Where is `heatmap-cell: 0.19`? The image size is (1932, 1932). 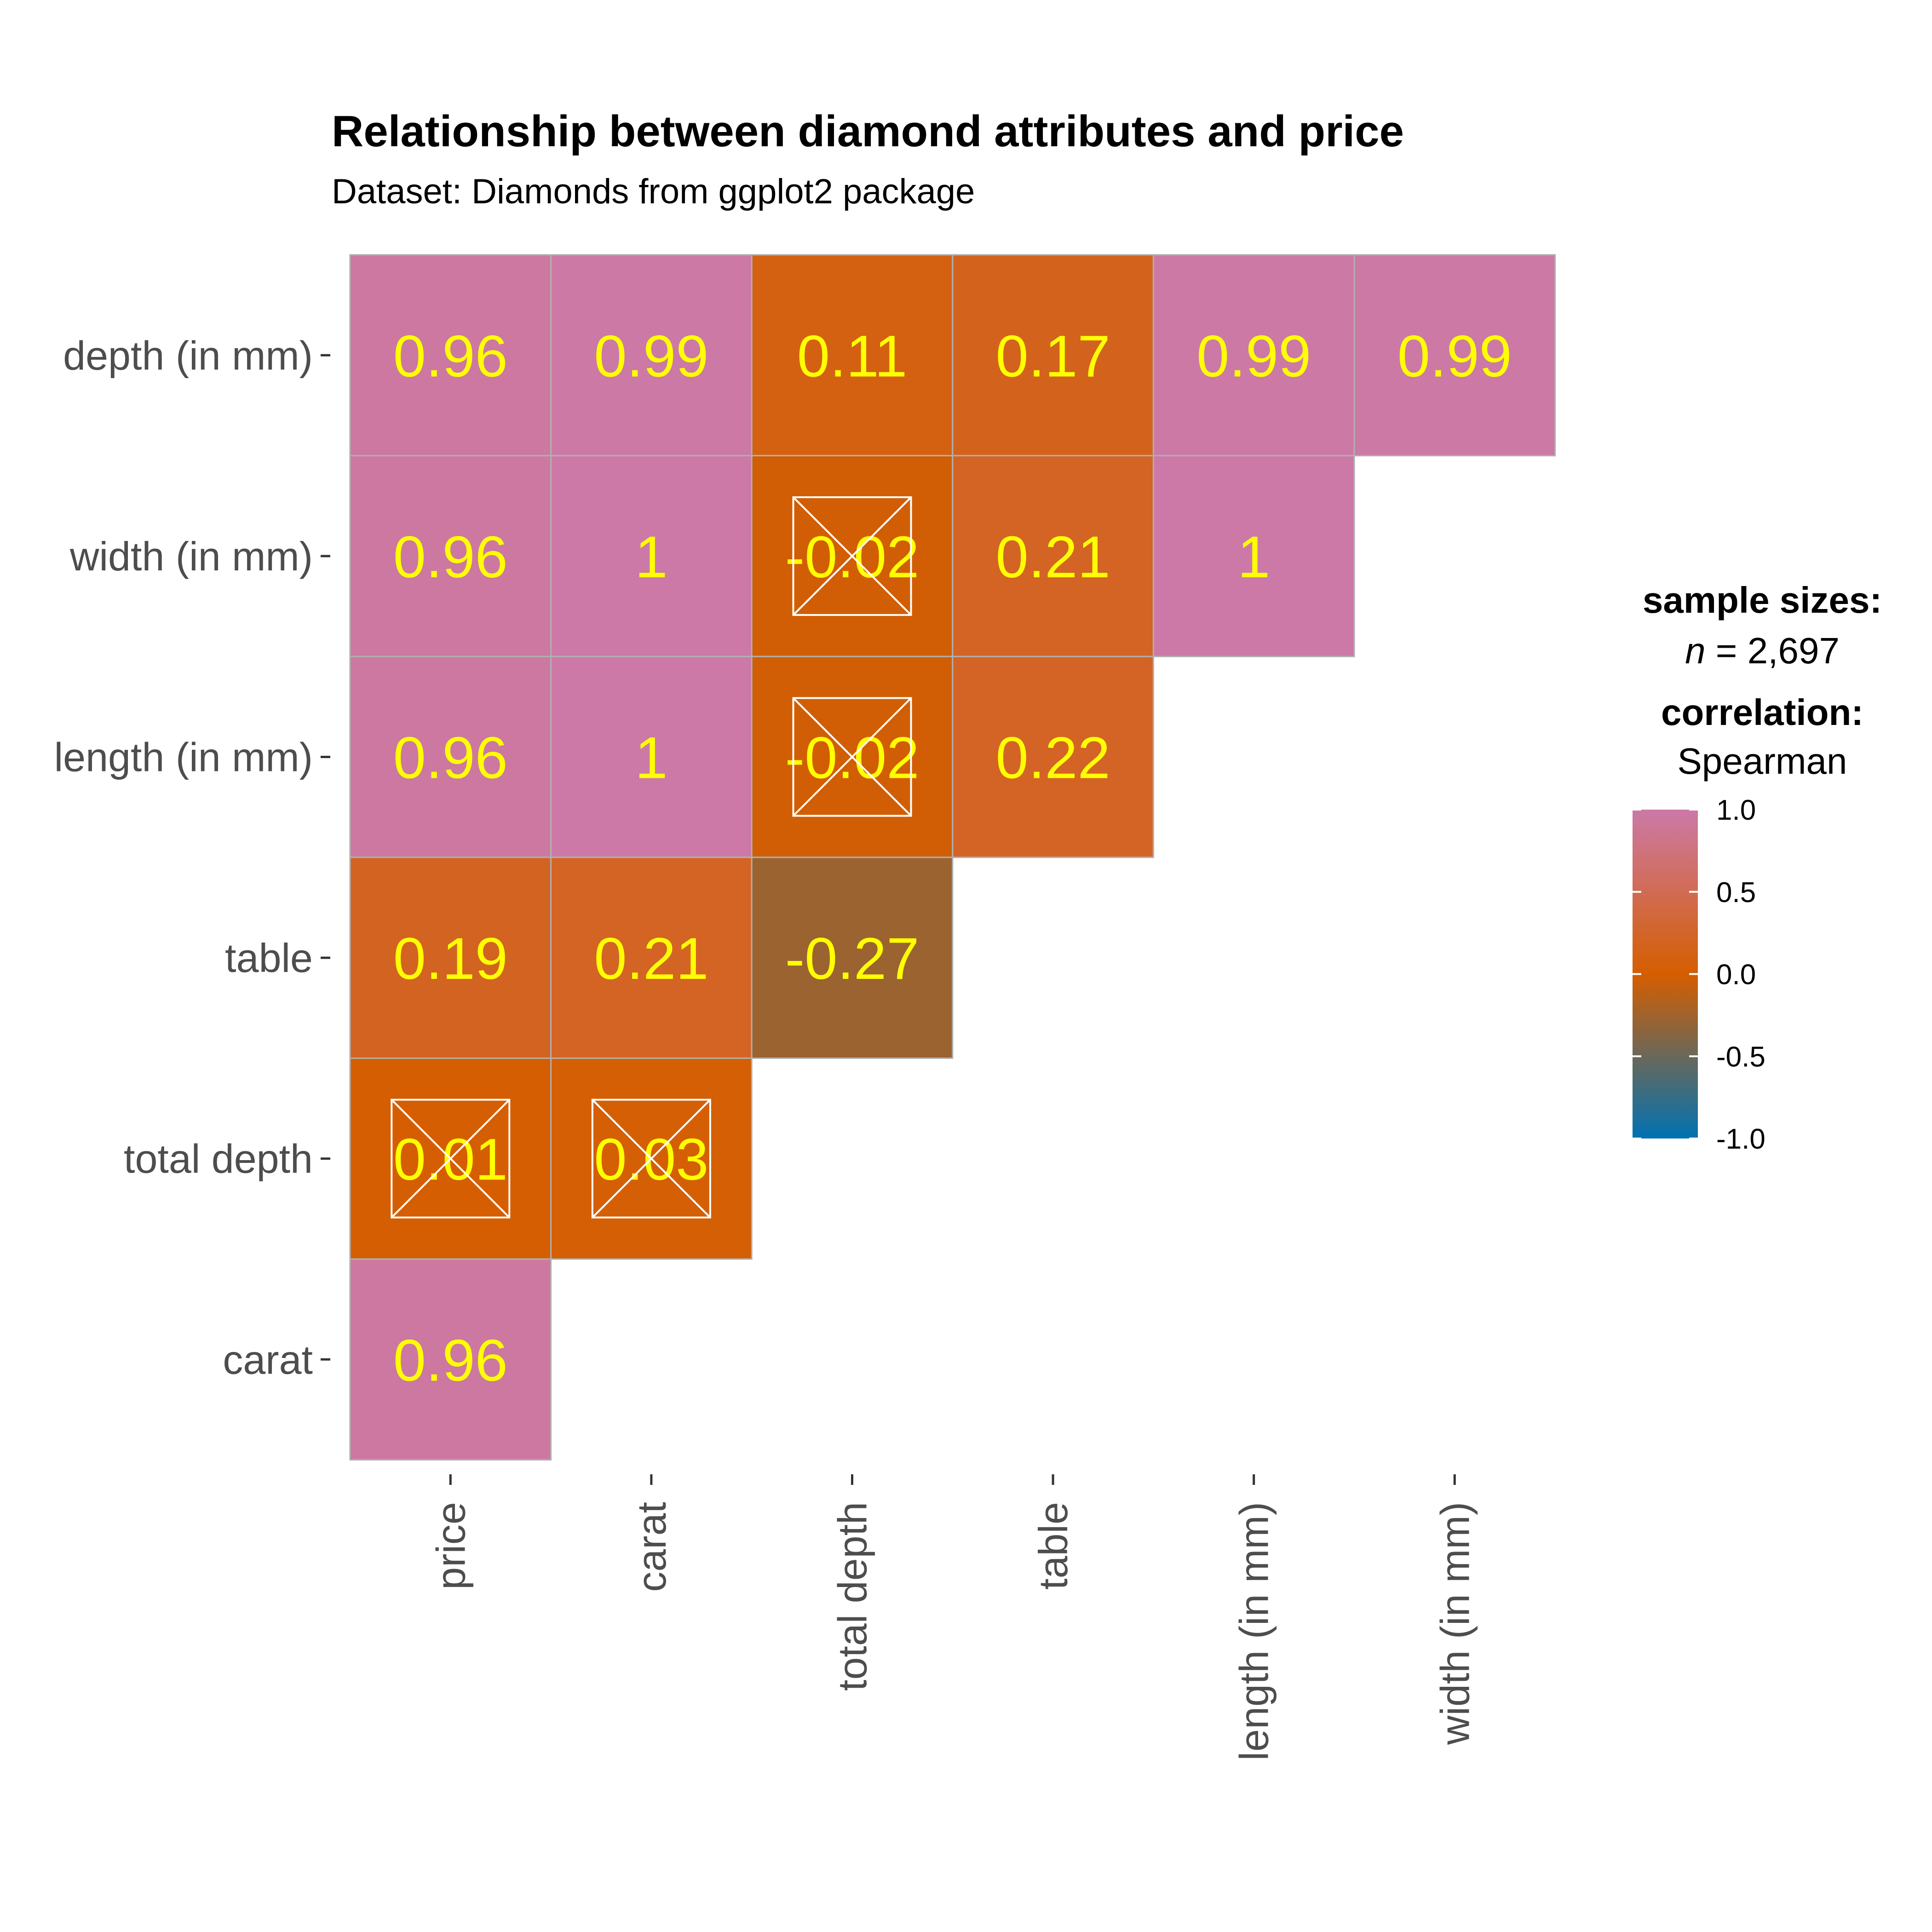
heatmap-cell: 0.19 is located at coordinates (450, 958).